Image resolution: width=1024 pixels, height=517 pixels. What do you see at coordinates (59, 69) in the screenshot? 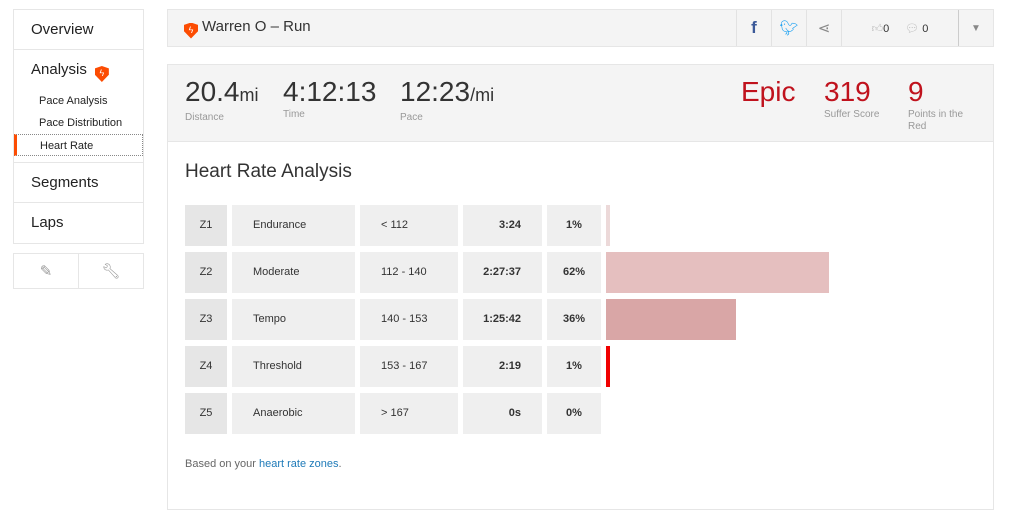
I see `analysis-label: Analysis` at bounding box center [59, 69].